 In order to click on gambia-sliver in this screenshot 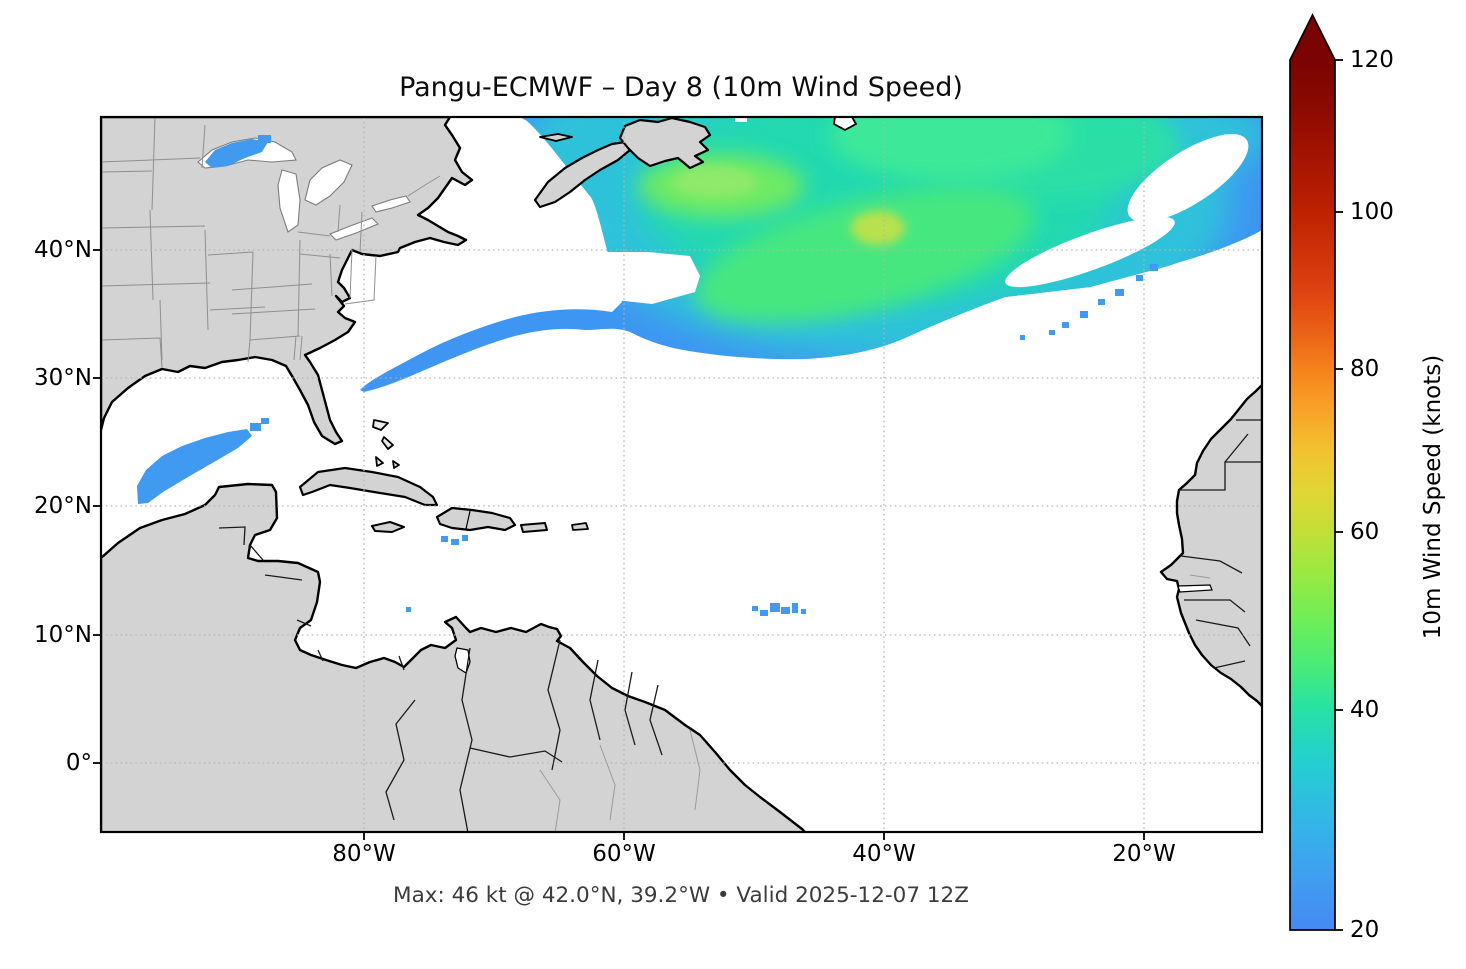, I will do `click(1195, 588)`.